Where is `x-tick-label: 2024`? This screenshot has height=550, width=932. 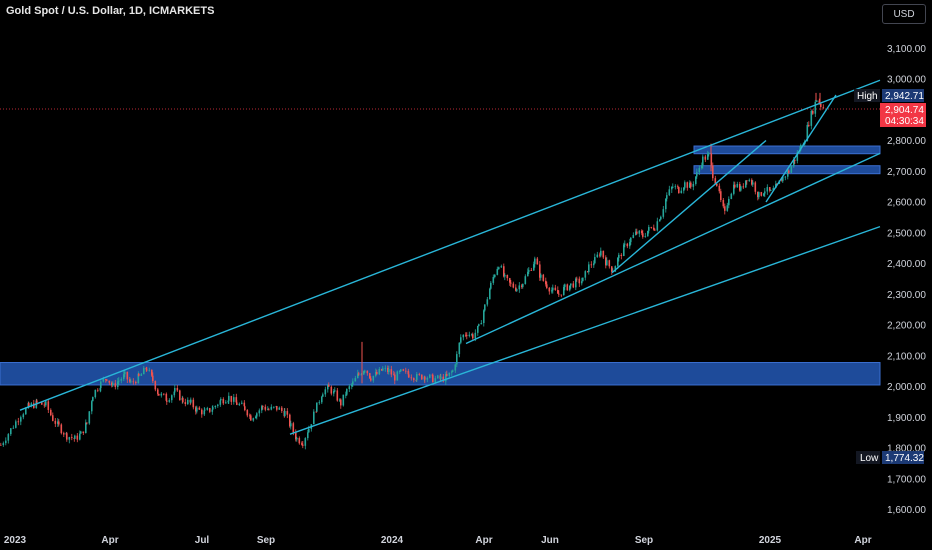 x-tick-label: 2024 is located at coordinates (392, 540).